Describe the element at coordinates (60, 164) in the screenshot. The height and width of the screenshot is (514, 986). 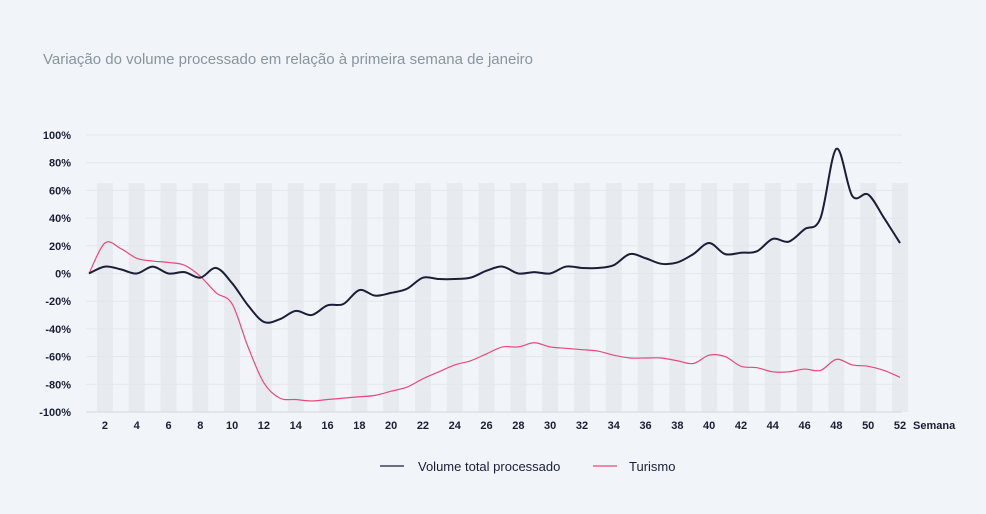
I see `y-tick-label: 80%` at that location.